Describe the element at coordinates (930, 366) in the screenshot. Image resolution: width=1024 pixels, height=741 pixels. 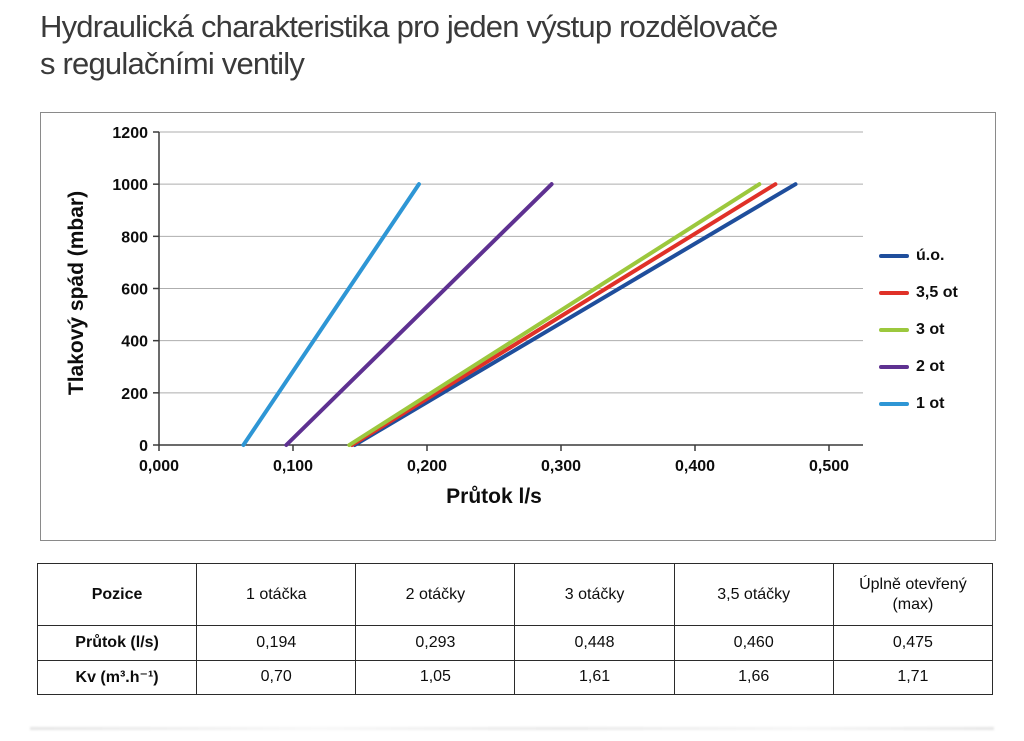
I see `legend-label: 2 ot` at that location.